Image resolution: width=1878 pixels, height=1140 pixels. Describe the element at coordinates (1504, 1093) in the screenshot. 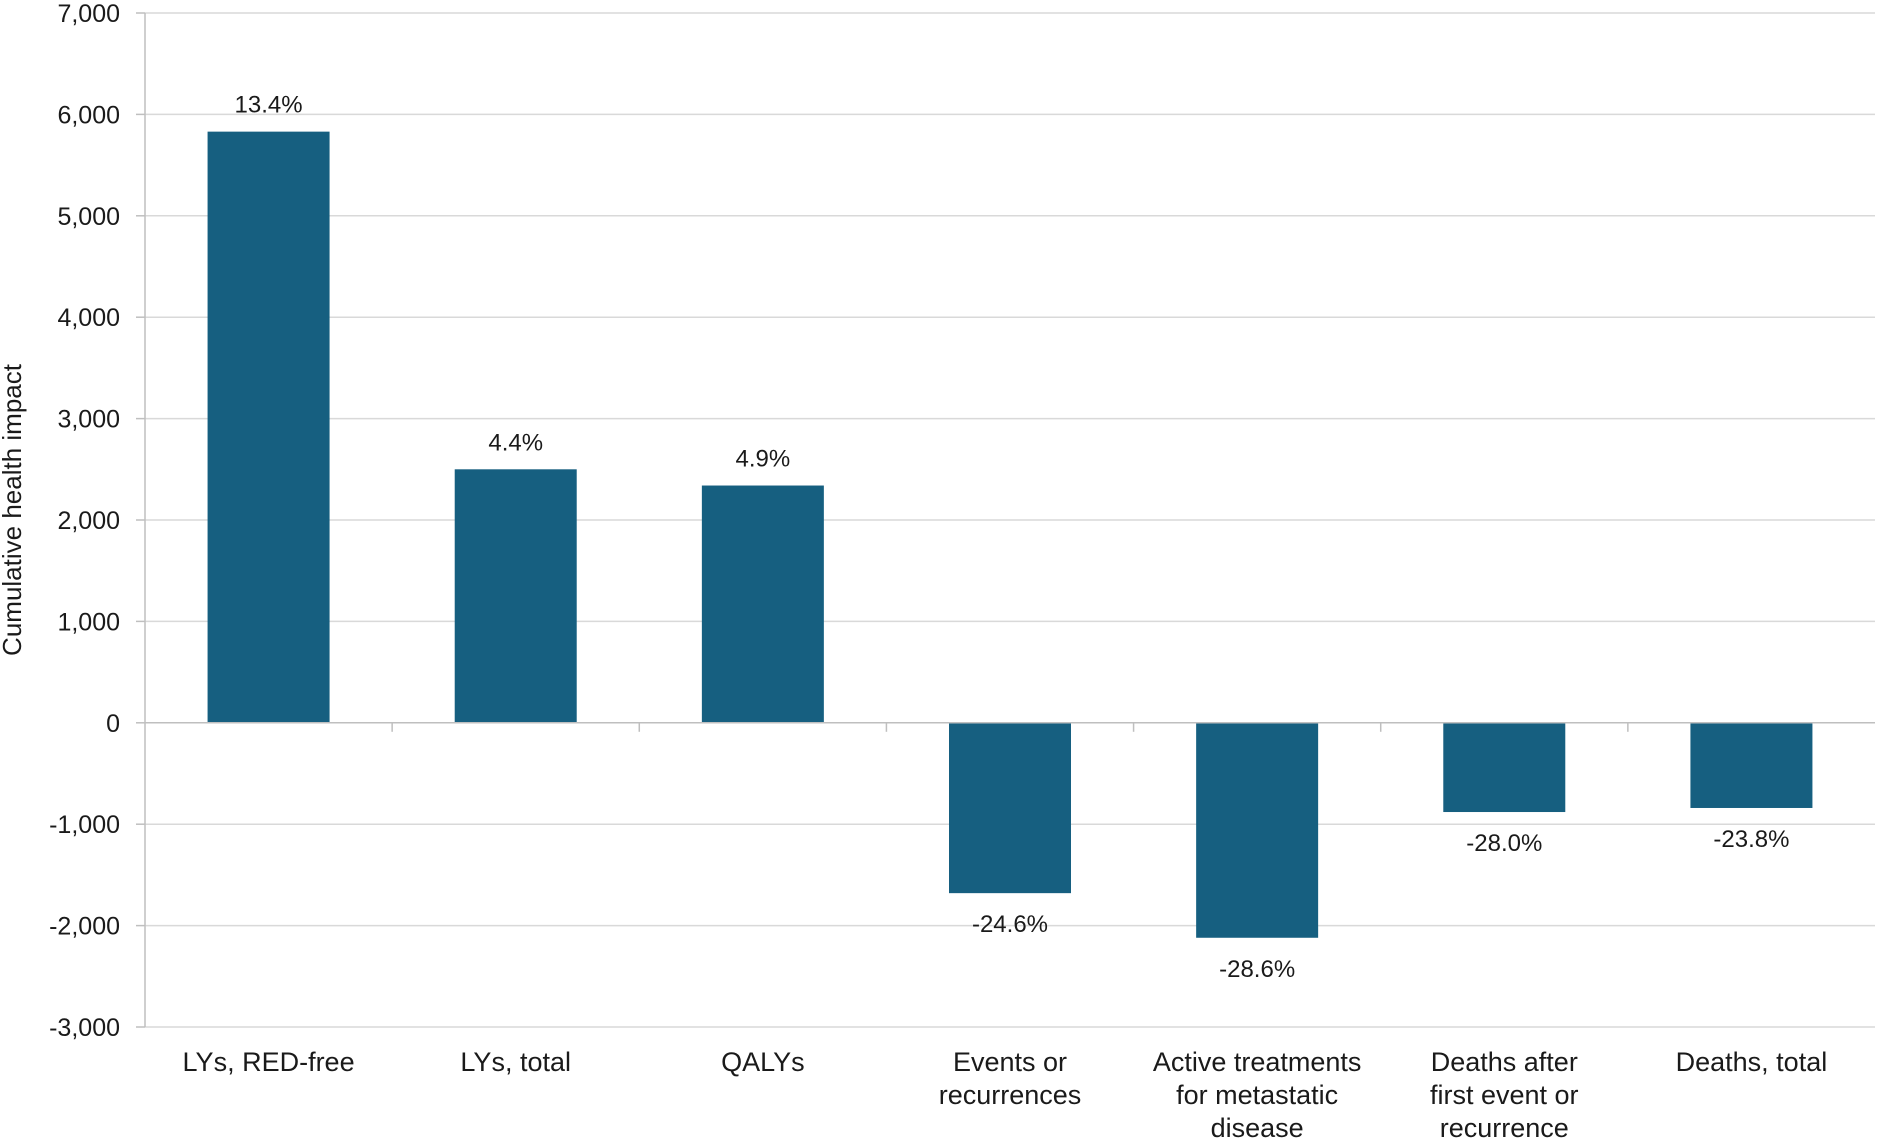

I see `category-label: Deaths after first event or recurrence` at that location.